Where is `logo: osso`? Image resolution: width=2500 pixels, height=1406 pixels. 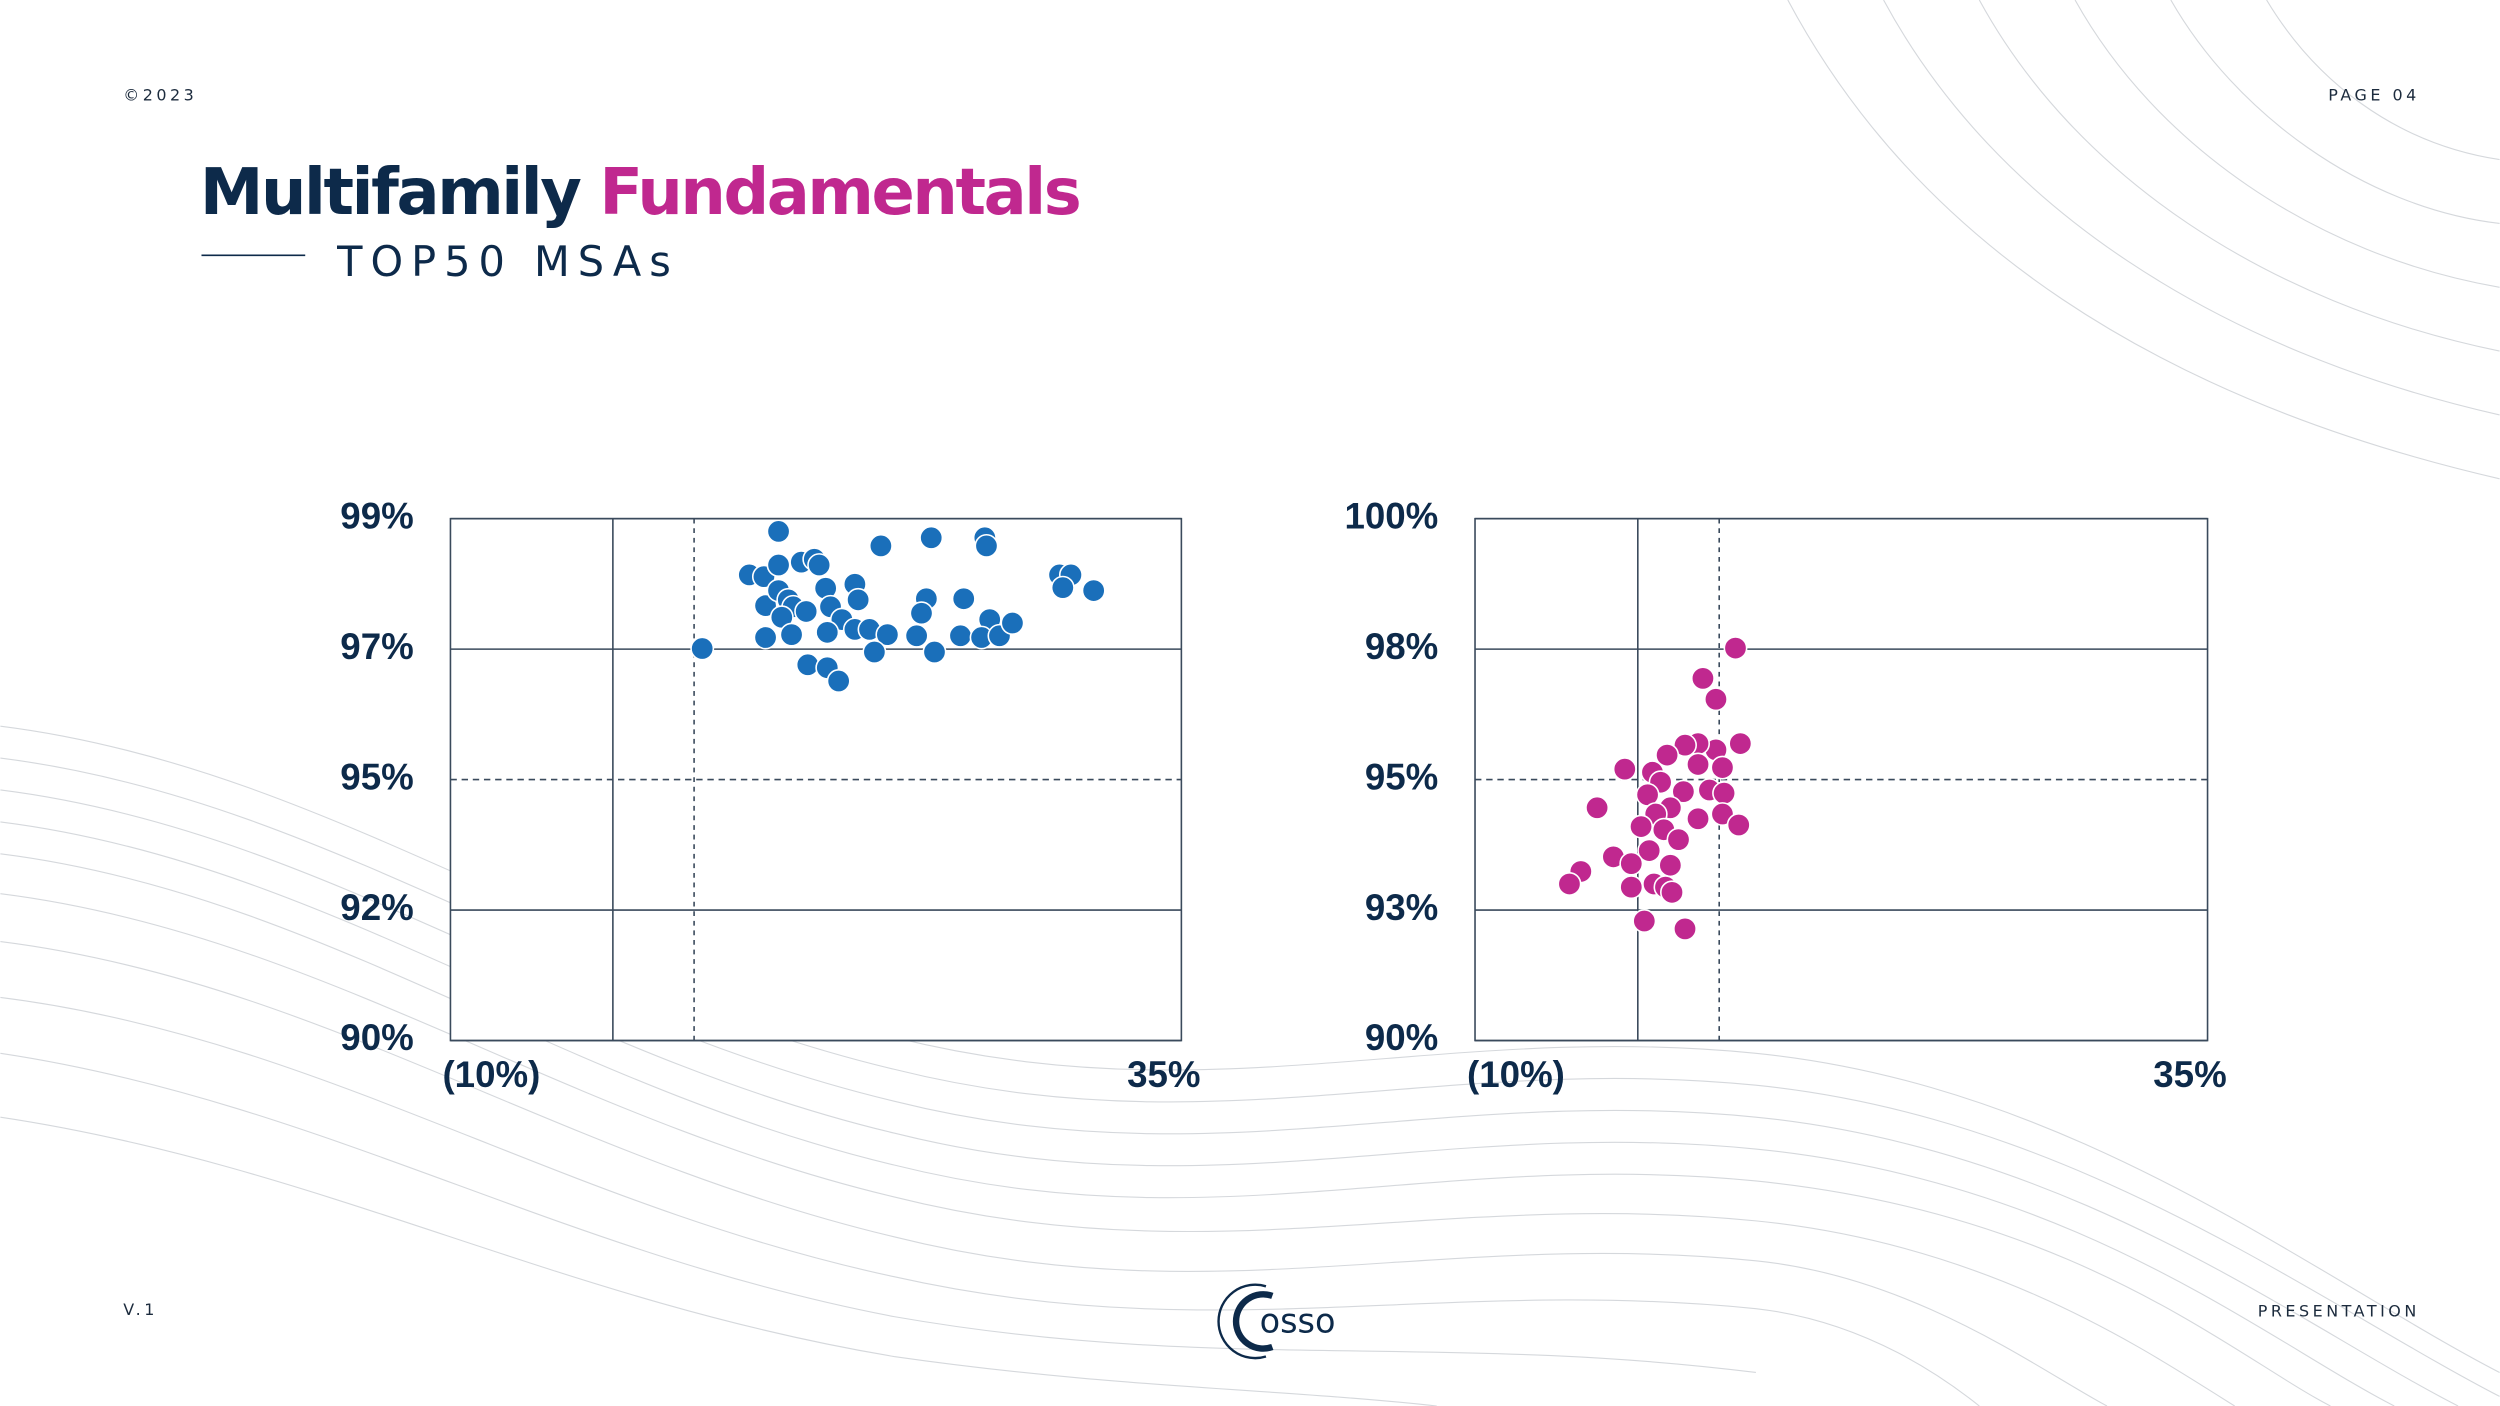 logo: osso is located at coordinates (1276, 1321).